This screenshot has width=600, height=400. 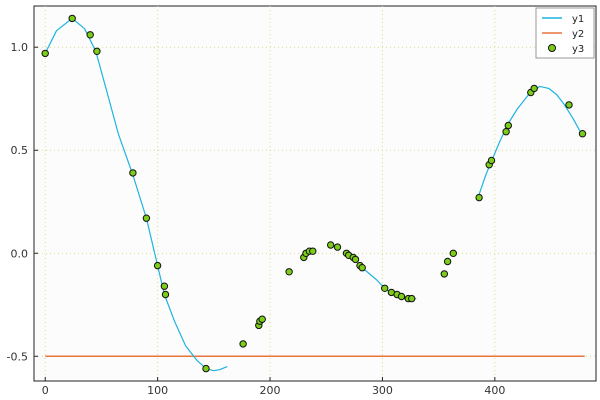 I want to click on y-tick-label: 1.0, so click(x=20, y=47).